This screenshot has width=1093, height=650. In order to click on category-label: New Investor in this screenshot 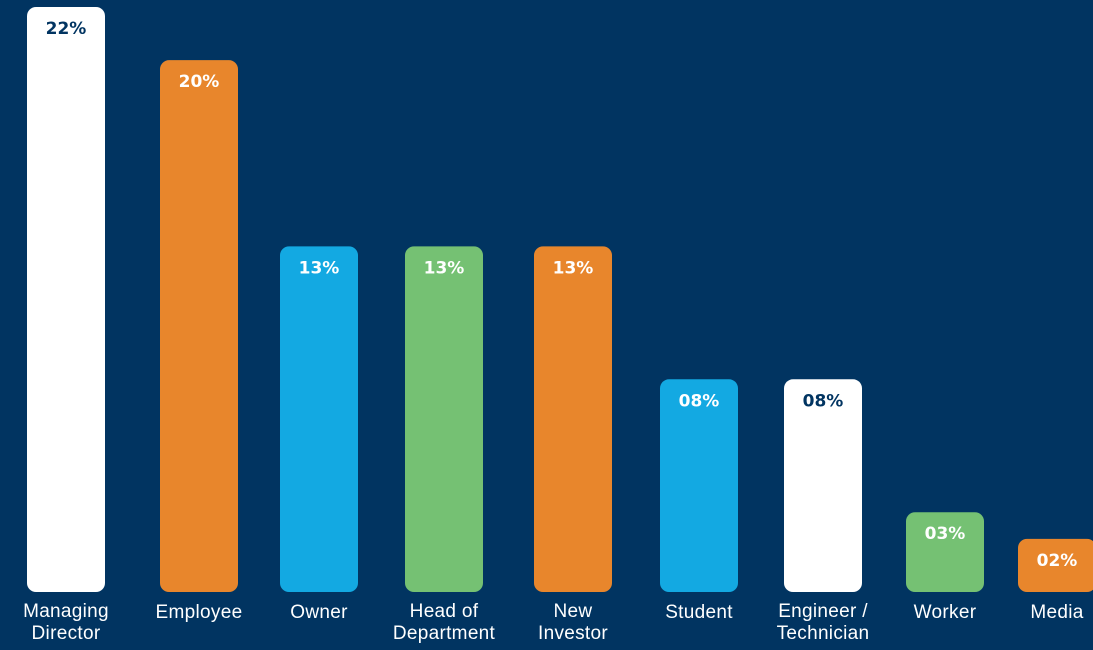, I will do `click(573, 622)`.